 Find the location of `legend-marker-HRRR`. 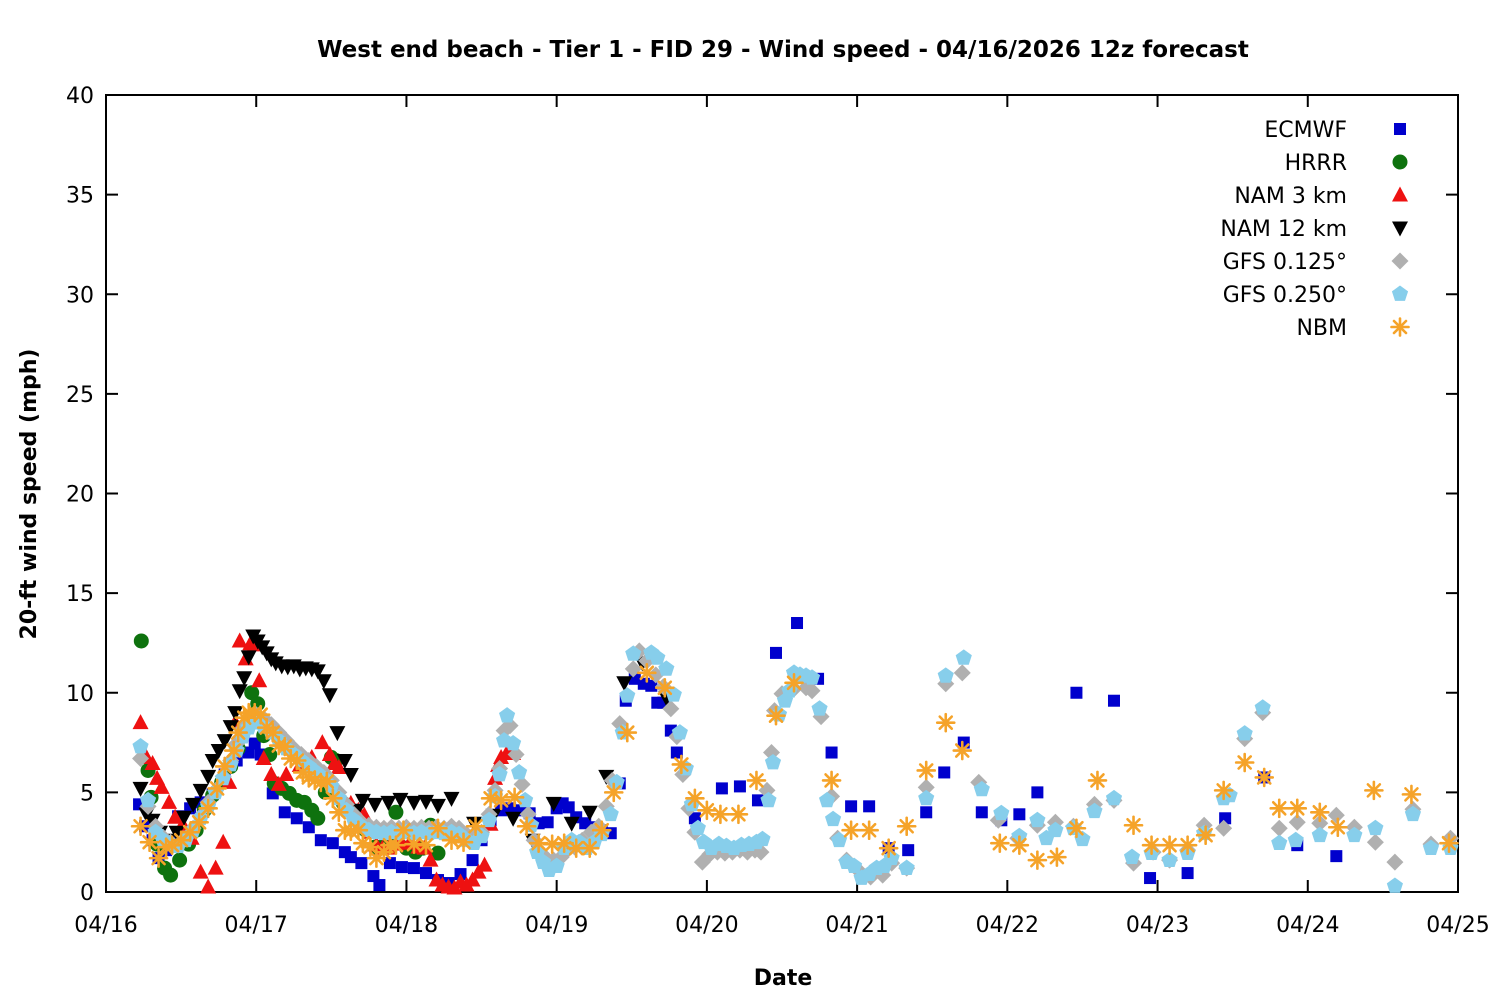

legend-marker-HRRR is located at coordinates (1400, 162).